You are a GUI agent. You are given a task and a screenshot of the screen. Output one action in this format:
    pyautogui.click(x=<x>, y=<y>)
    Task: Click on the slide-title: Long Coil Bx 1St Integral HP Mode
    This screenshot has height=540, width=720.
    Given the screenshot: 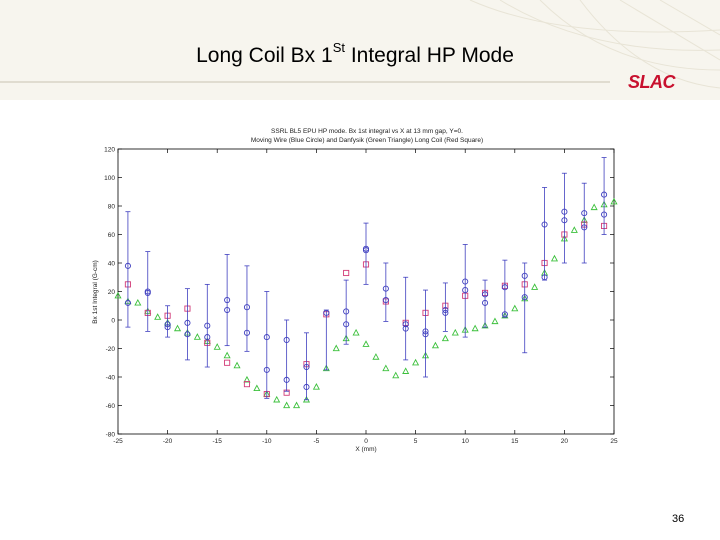 What is the action you would take?
    pyautogui.click(x=355, y=54)
    